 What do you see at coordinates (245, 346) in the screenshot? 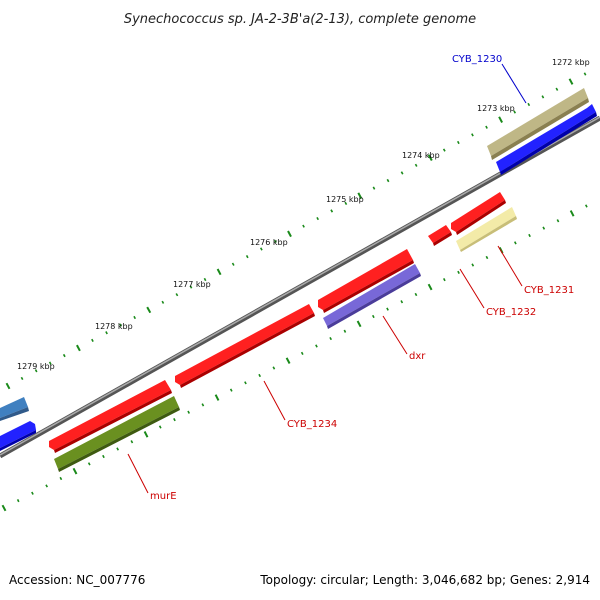
I see `feature-cyb1234` at bounding box center [245, 346].